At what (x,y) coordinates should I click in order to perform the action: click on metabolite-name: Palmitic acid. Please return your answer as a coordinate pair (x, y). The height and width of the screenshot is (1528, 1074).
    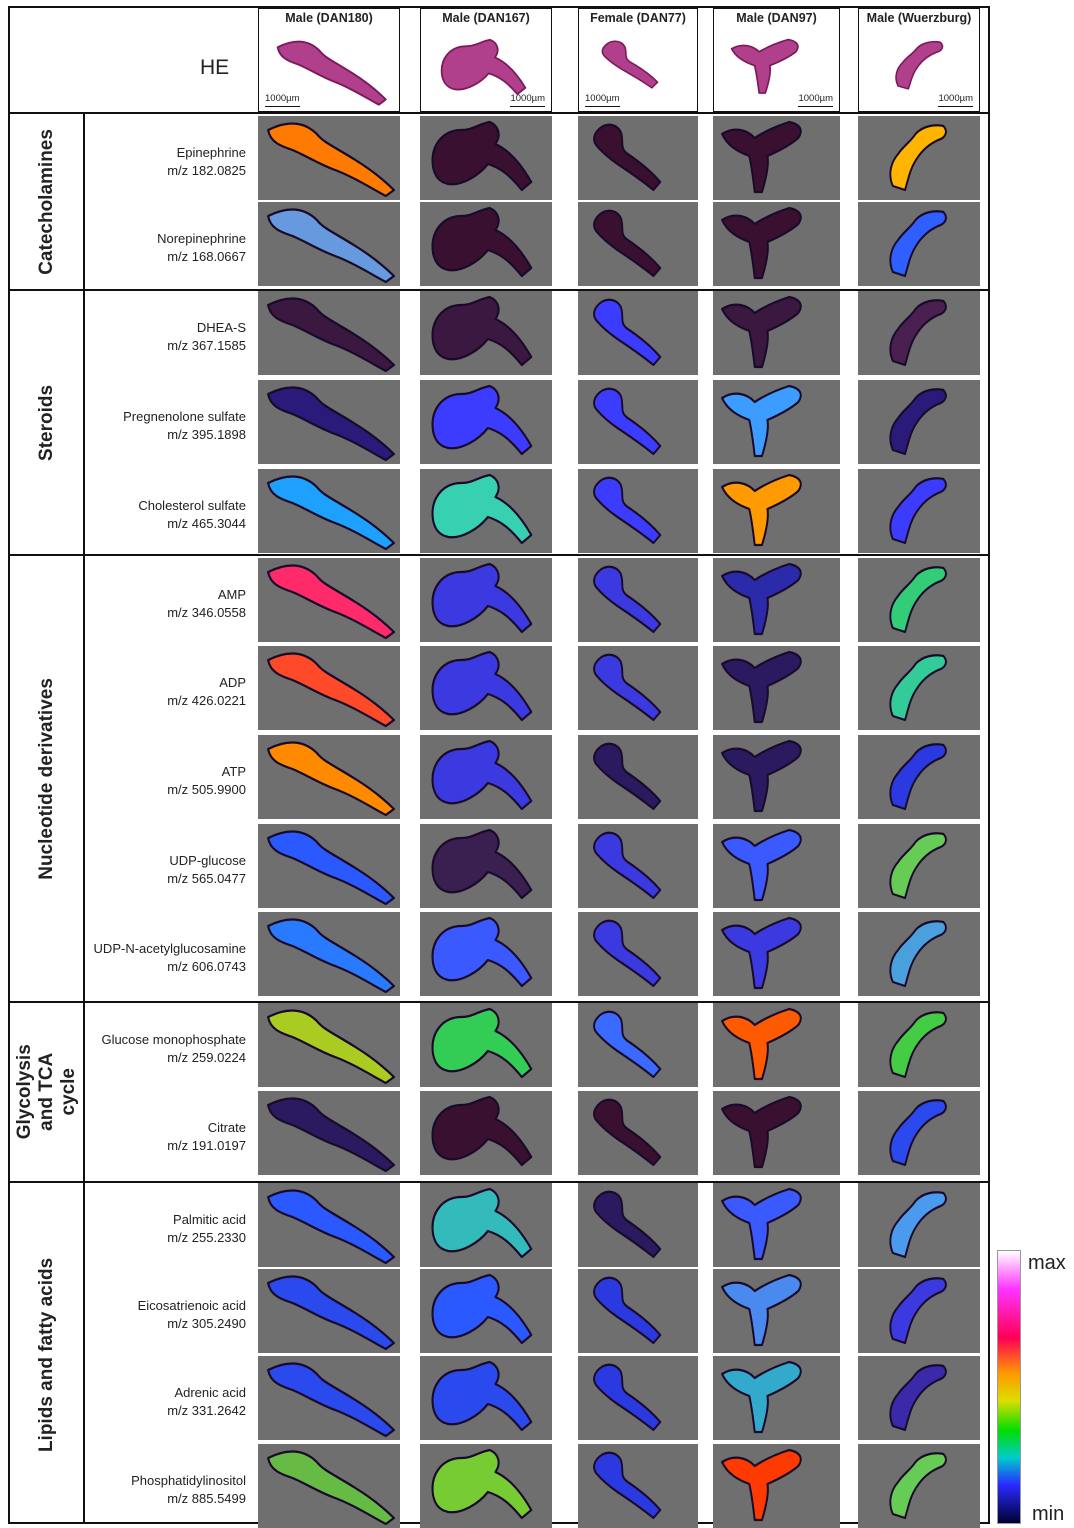
    Looking at the image, I should click on (209, 1219).